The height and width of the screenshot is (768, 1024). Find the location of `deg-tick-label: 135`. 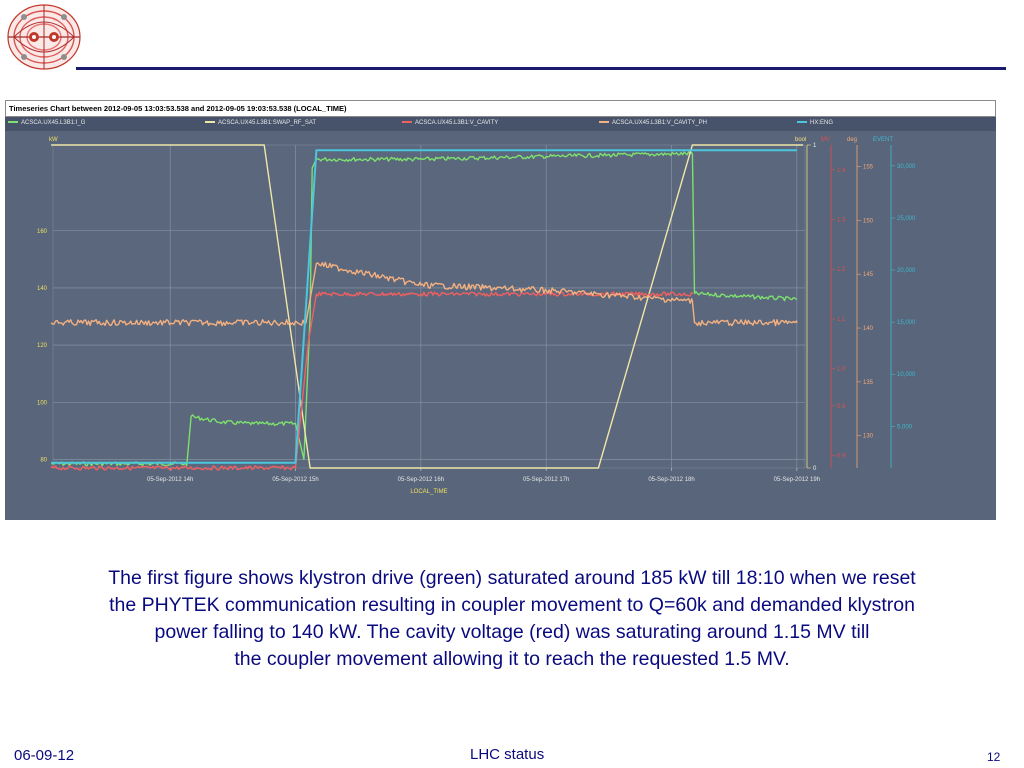

deg-tick-label: 135 is located at coordinates (868, 383).